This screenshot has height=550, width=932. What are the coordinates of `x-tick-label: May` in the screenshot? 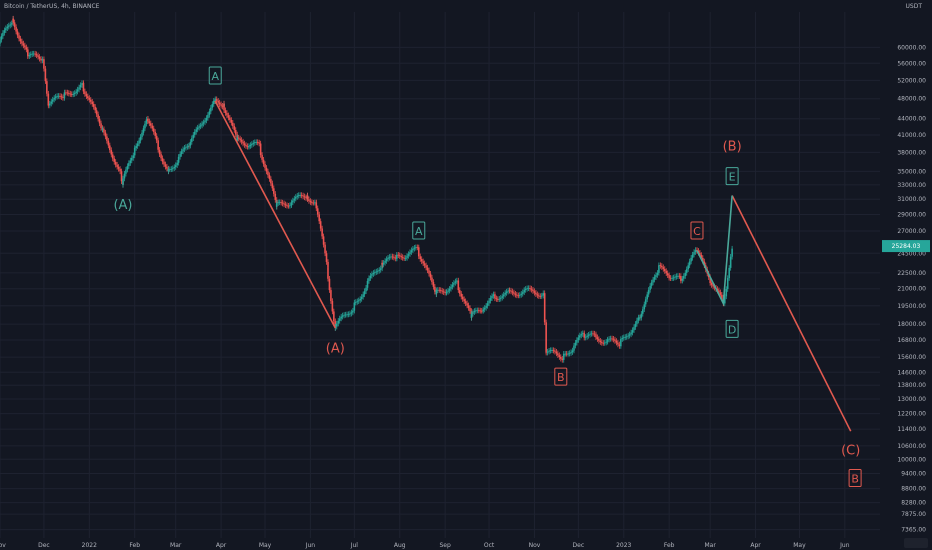 It's located at (799, 545).